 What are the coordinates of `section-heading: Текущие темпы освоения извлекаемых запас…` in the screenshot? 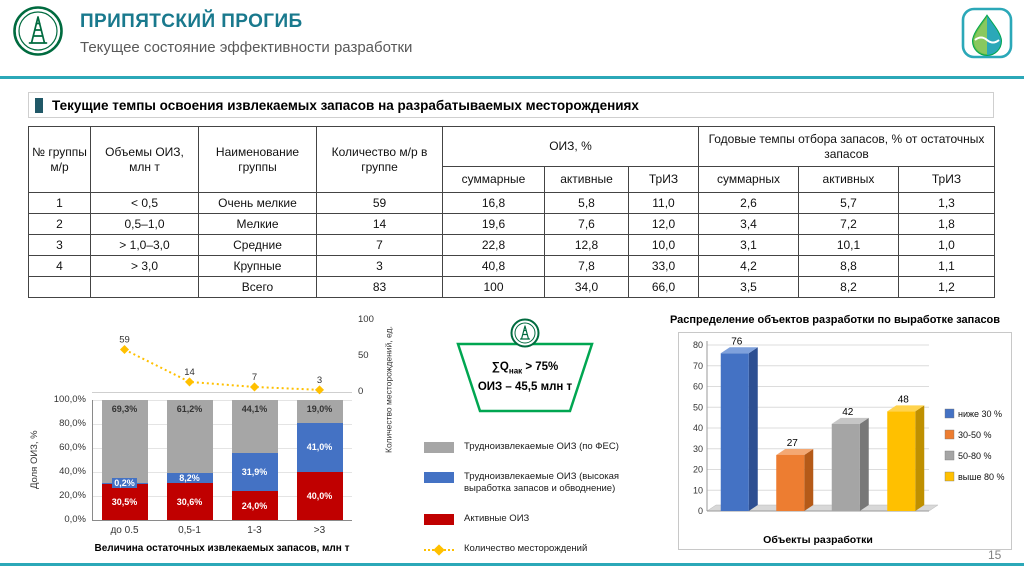 It's located at (511, 105).